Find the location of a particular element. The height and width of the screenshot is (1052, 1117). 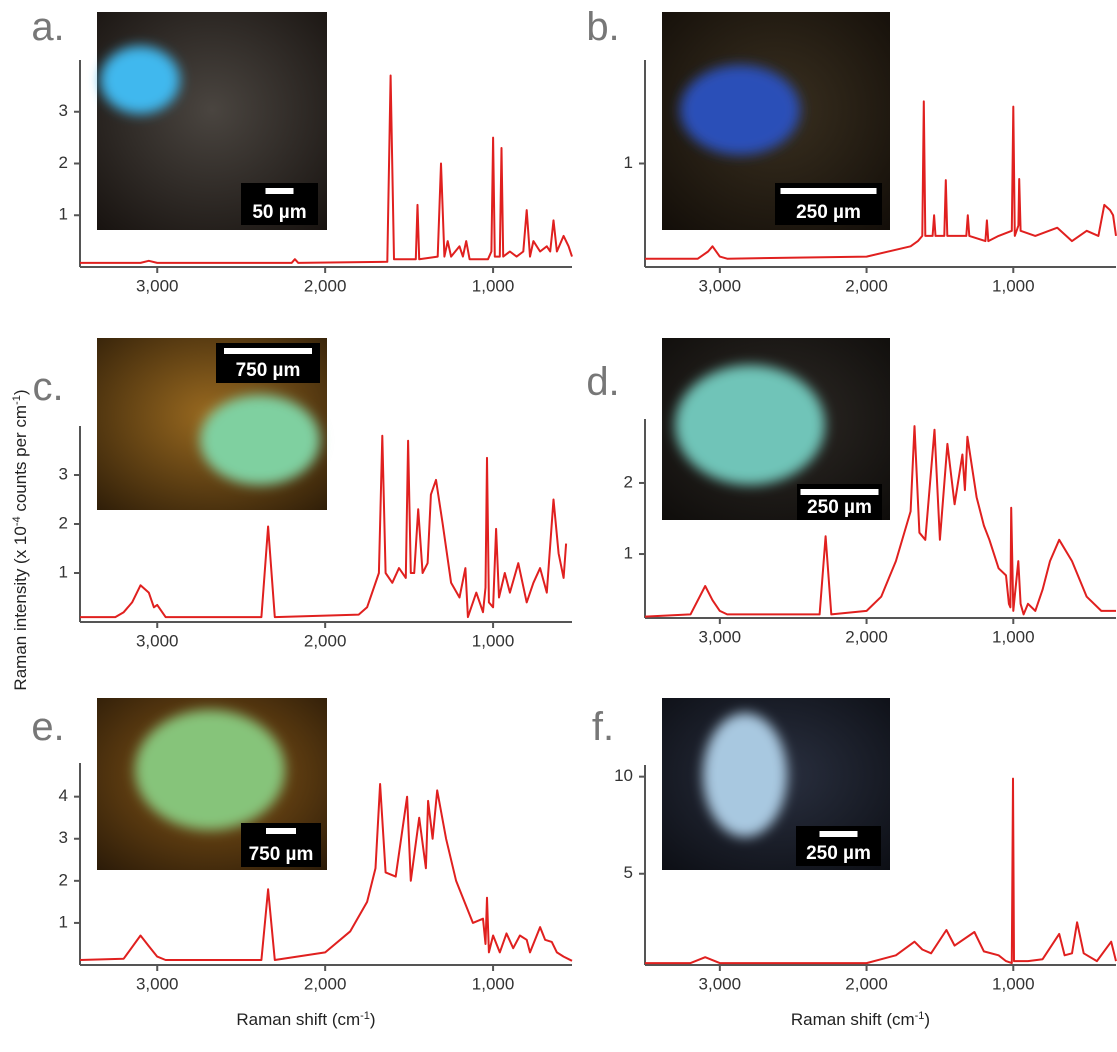

panel-label: c. is located at coordinates (47, 387).